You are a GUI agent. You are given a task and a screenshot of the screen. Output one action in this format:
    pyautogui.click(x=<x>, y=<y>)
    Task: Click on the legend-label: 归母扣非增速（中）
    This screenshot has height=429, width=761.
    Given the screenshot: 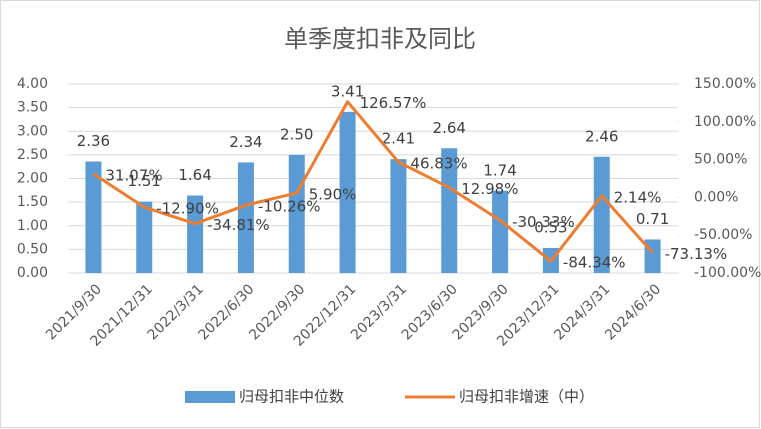 What is the action you would take?
    pyautogui.click(x=526, y=397)
    